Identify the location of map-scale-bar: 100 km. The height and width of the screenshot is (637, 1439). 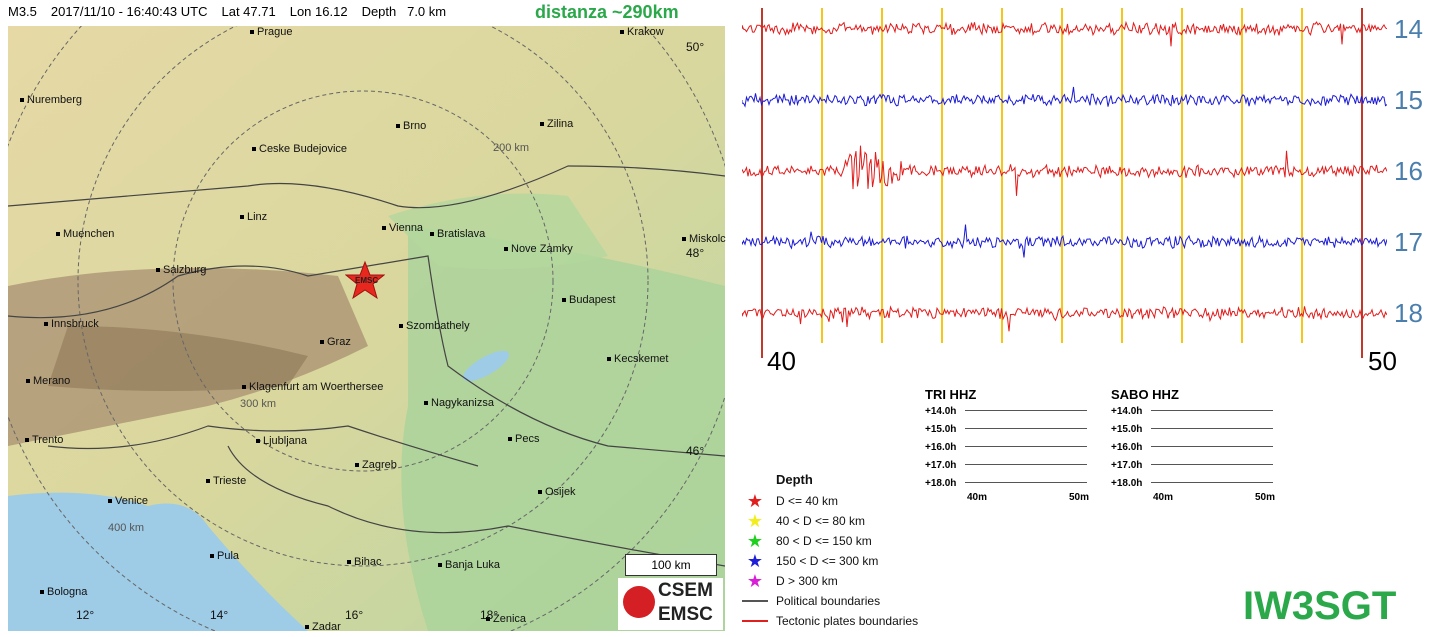
(671, 565).